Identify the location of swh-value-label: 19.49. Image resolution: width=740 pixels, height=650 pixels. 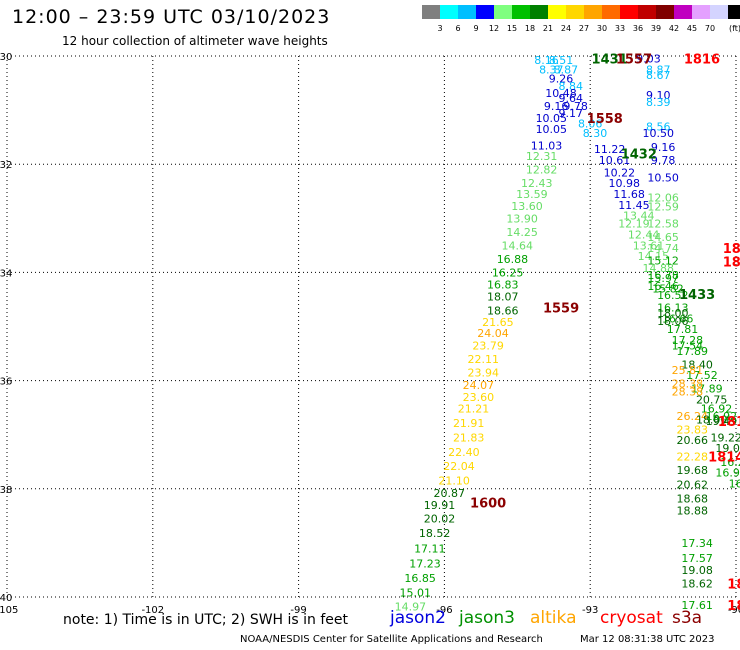
(722, 421).